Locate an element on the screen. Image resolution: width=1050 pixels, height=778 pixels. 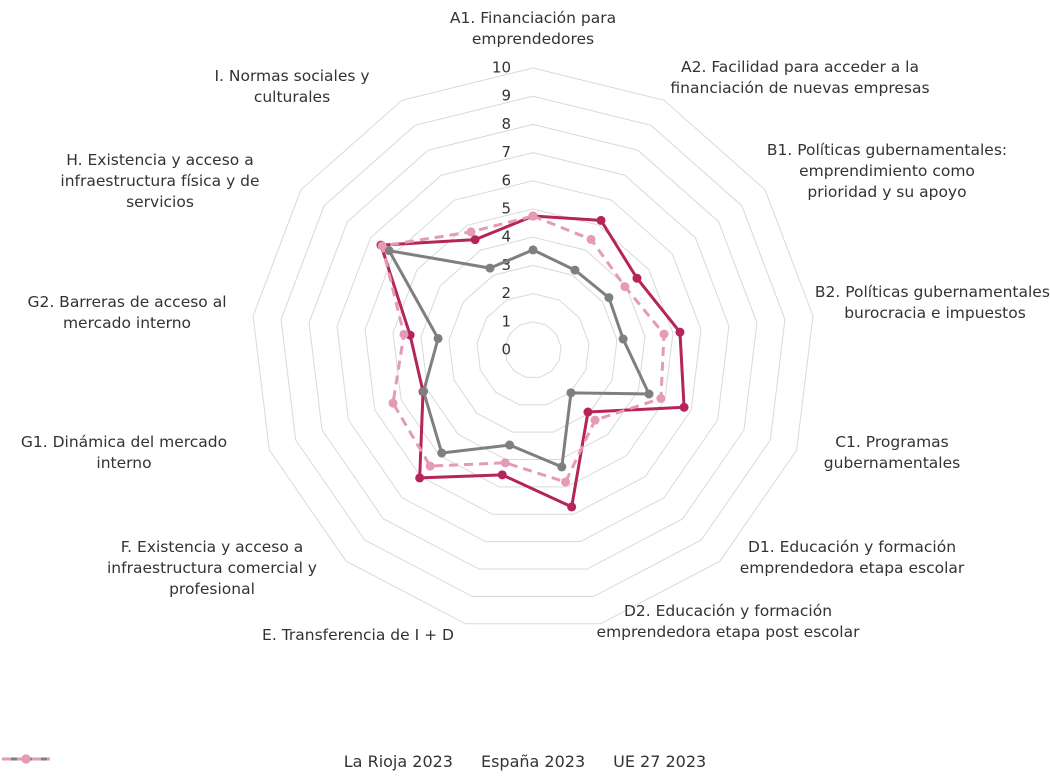
tick-label: 3 is located at coordinates (506, 265).